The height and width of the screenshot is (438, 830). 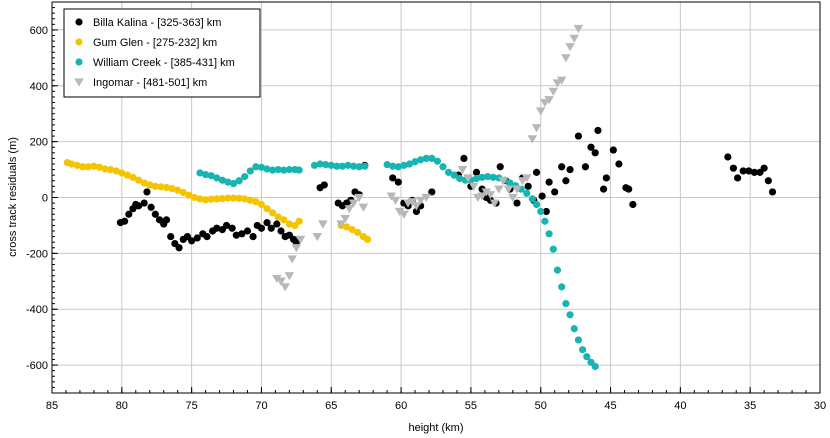 What do you see at coordinates (164, 63) in the screenshot?
I see `legend-label: William Creek - [385-431] km` at bounding box center [164, 63].